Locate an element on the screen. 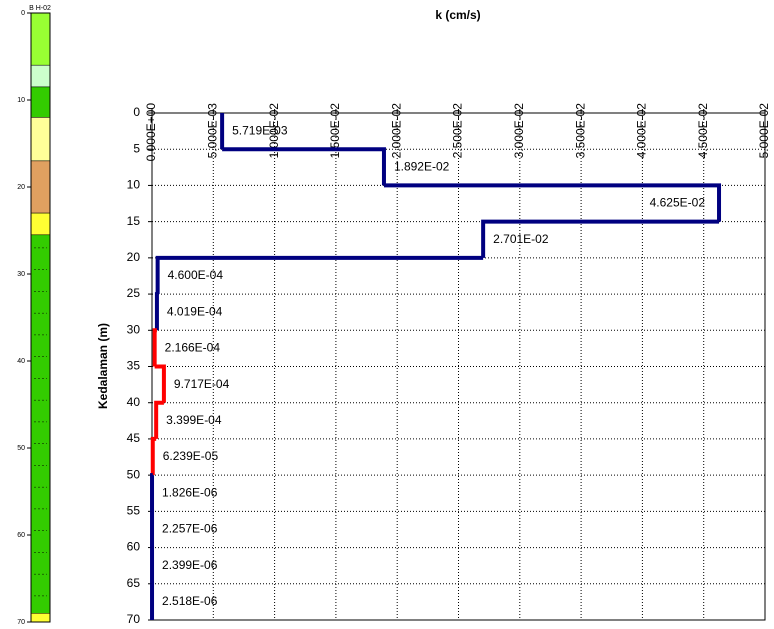  x-tick-label: 1.500E-02 is located at coordinates (335, 131).